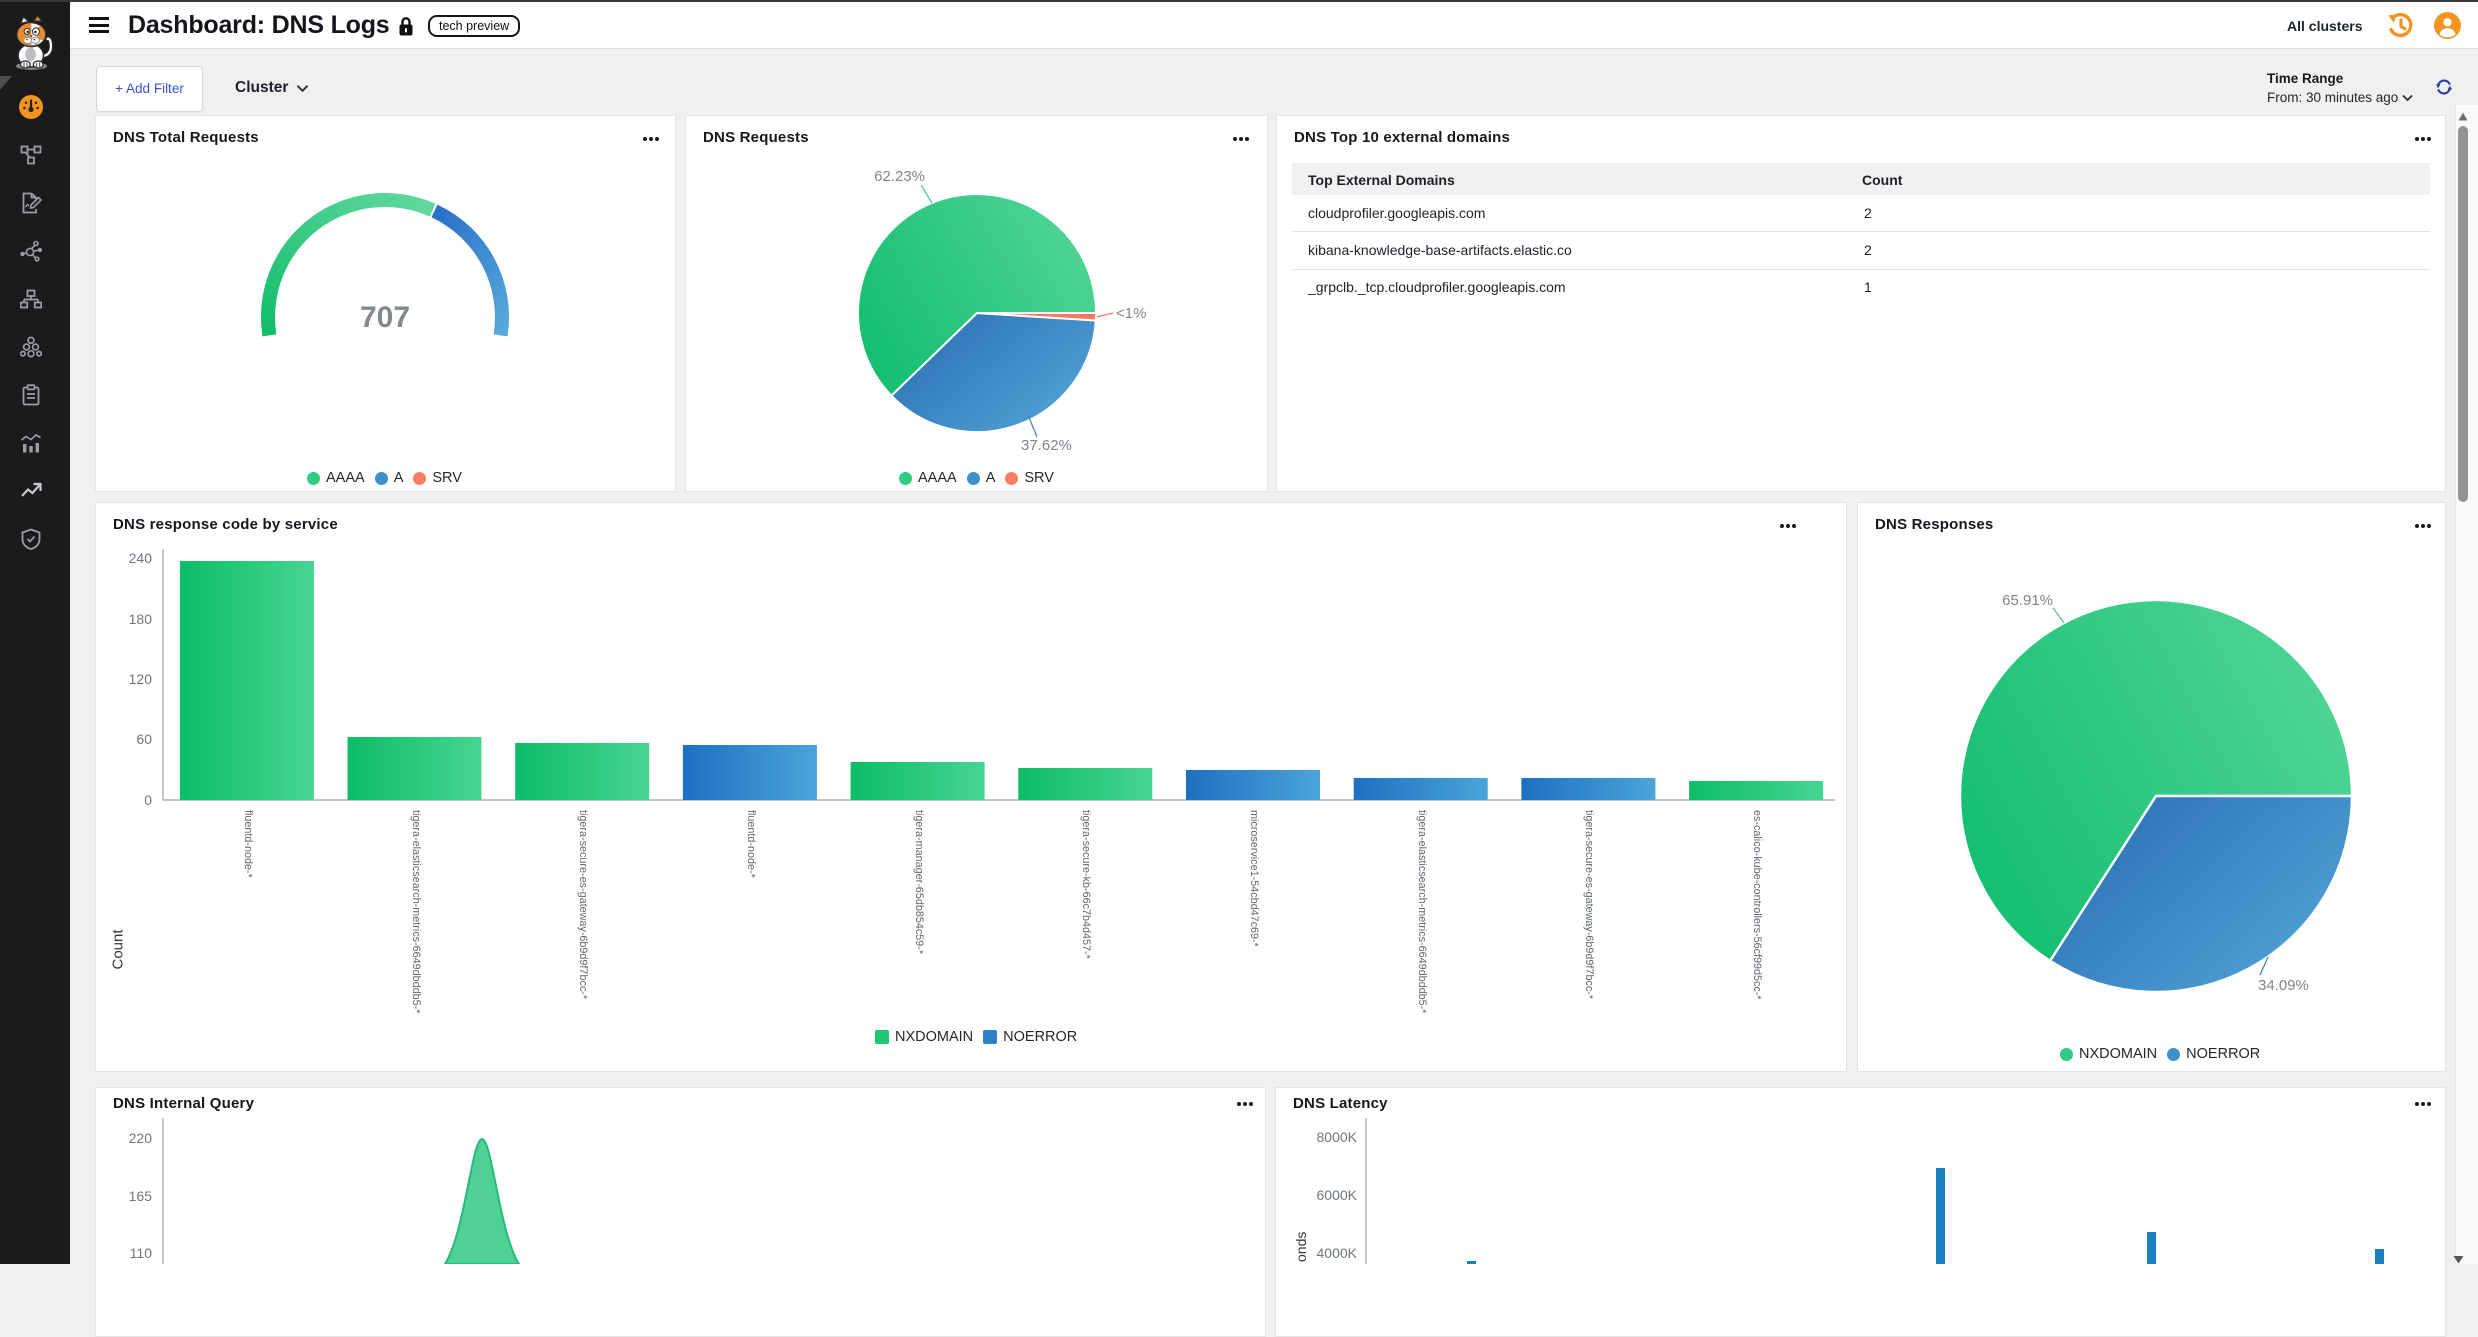  What do you see at coordinates (2027, 600) in the screenshot?
I see `svg-text: 65.91%` at bounding box center [2027, 600].